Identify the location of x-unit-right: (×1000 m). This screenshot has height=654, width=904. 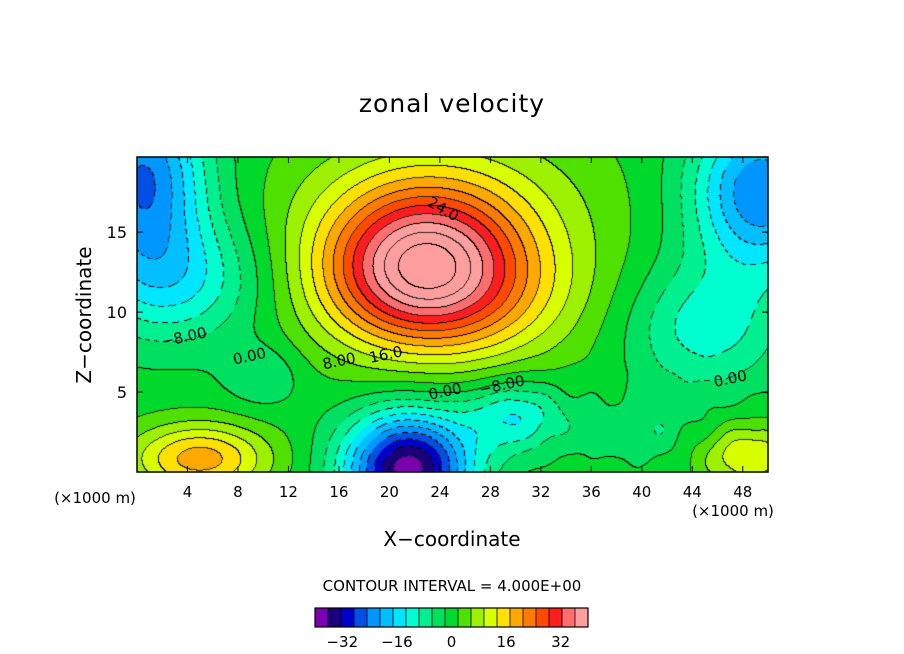
(733, 511).